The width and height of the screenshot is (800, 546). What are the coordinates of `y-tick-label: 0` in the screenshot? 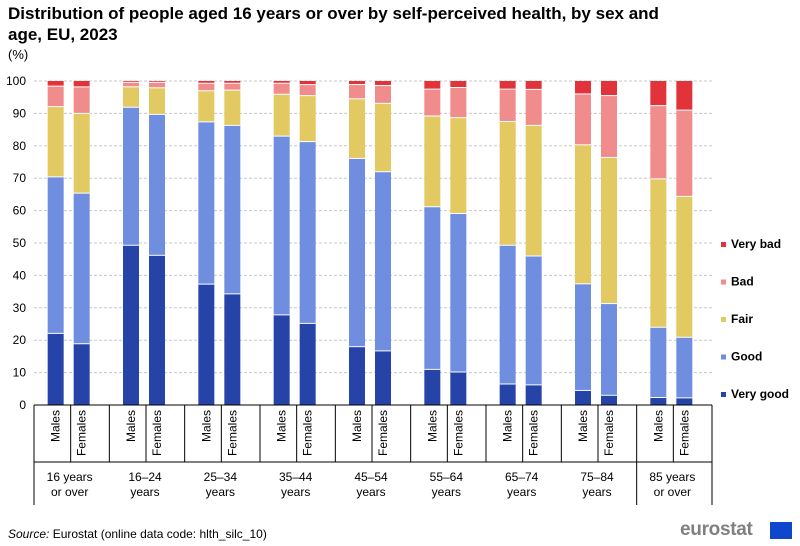 It's located at (22, 405).